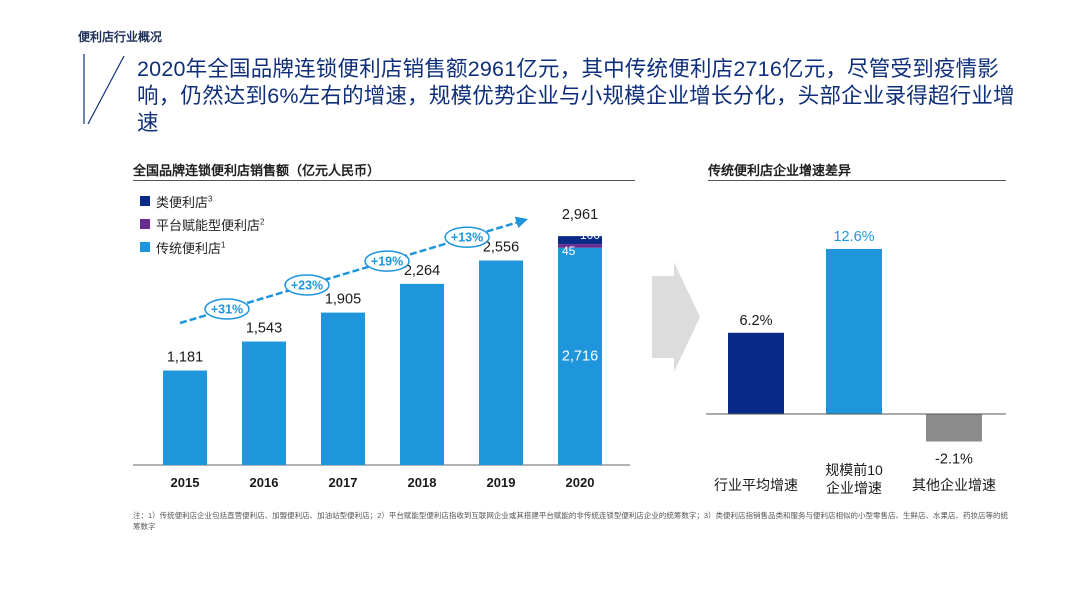 The image size is (1080, 607). I want to click on total-label-2017: 1,905, so click(343, 300).